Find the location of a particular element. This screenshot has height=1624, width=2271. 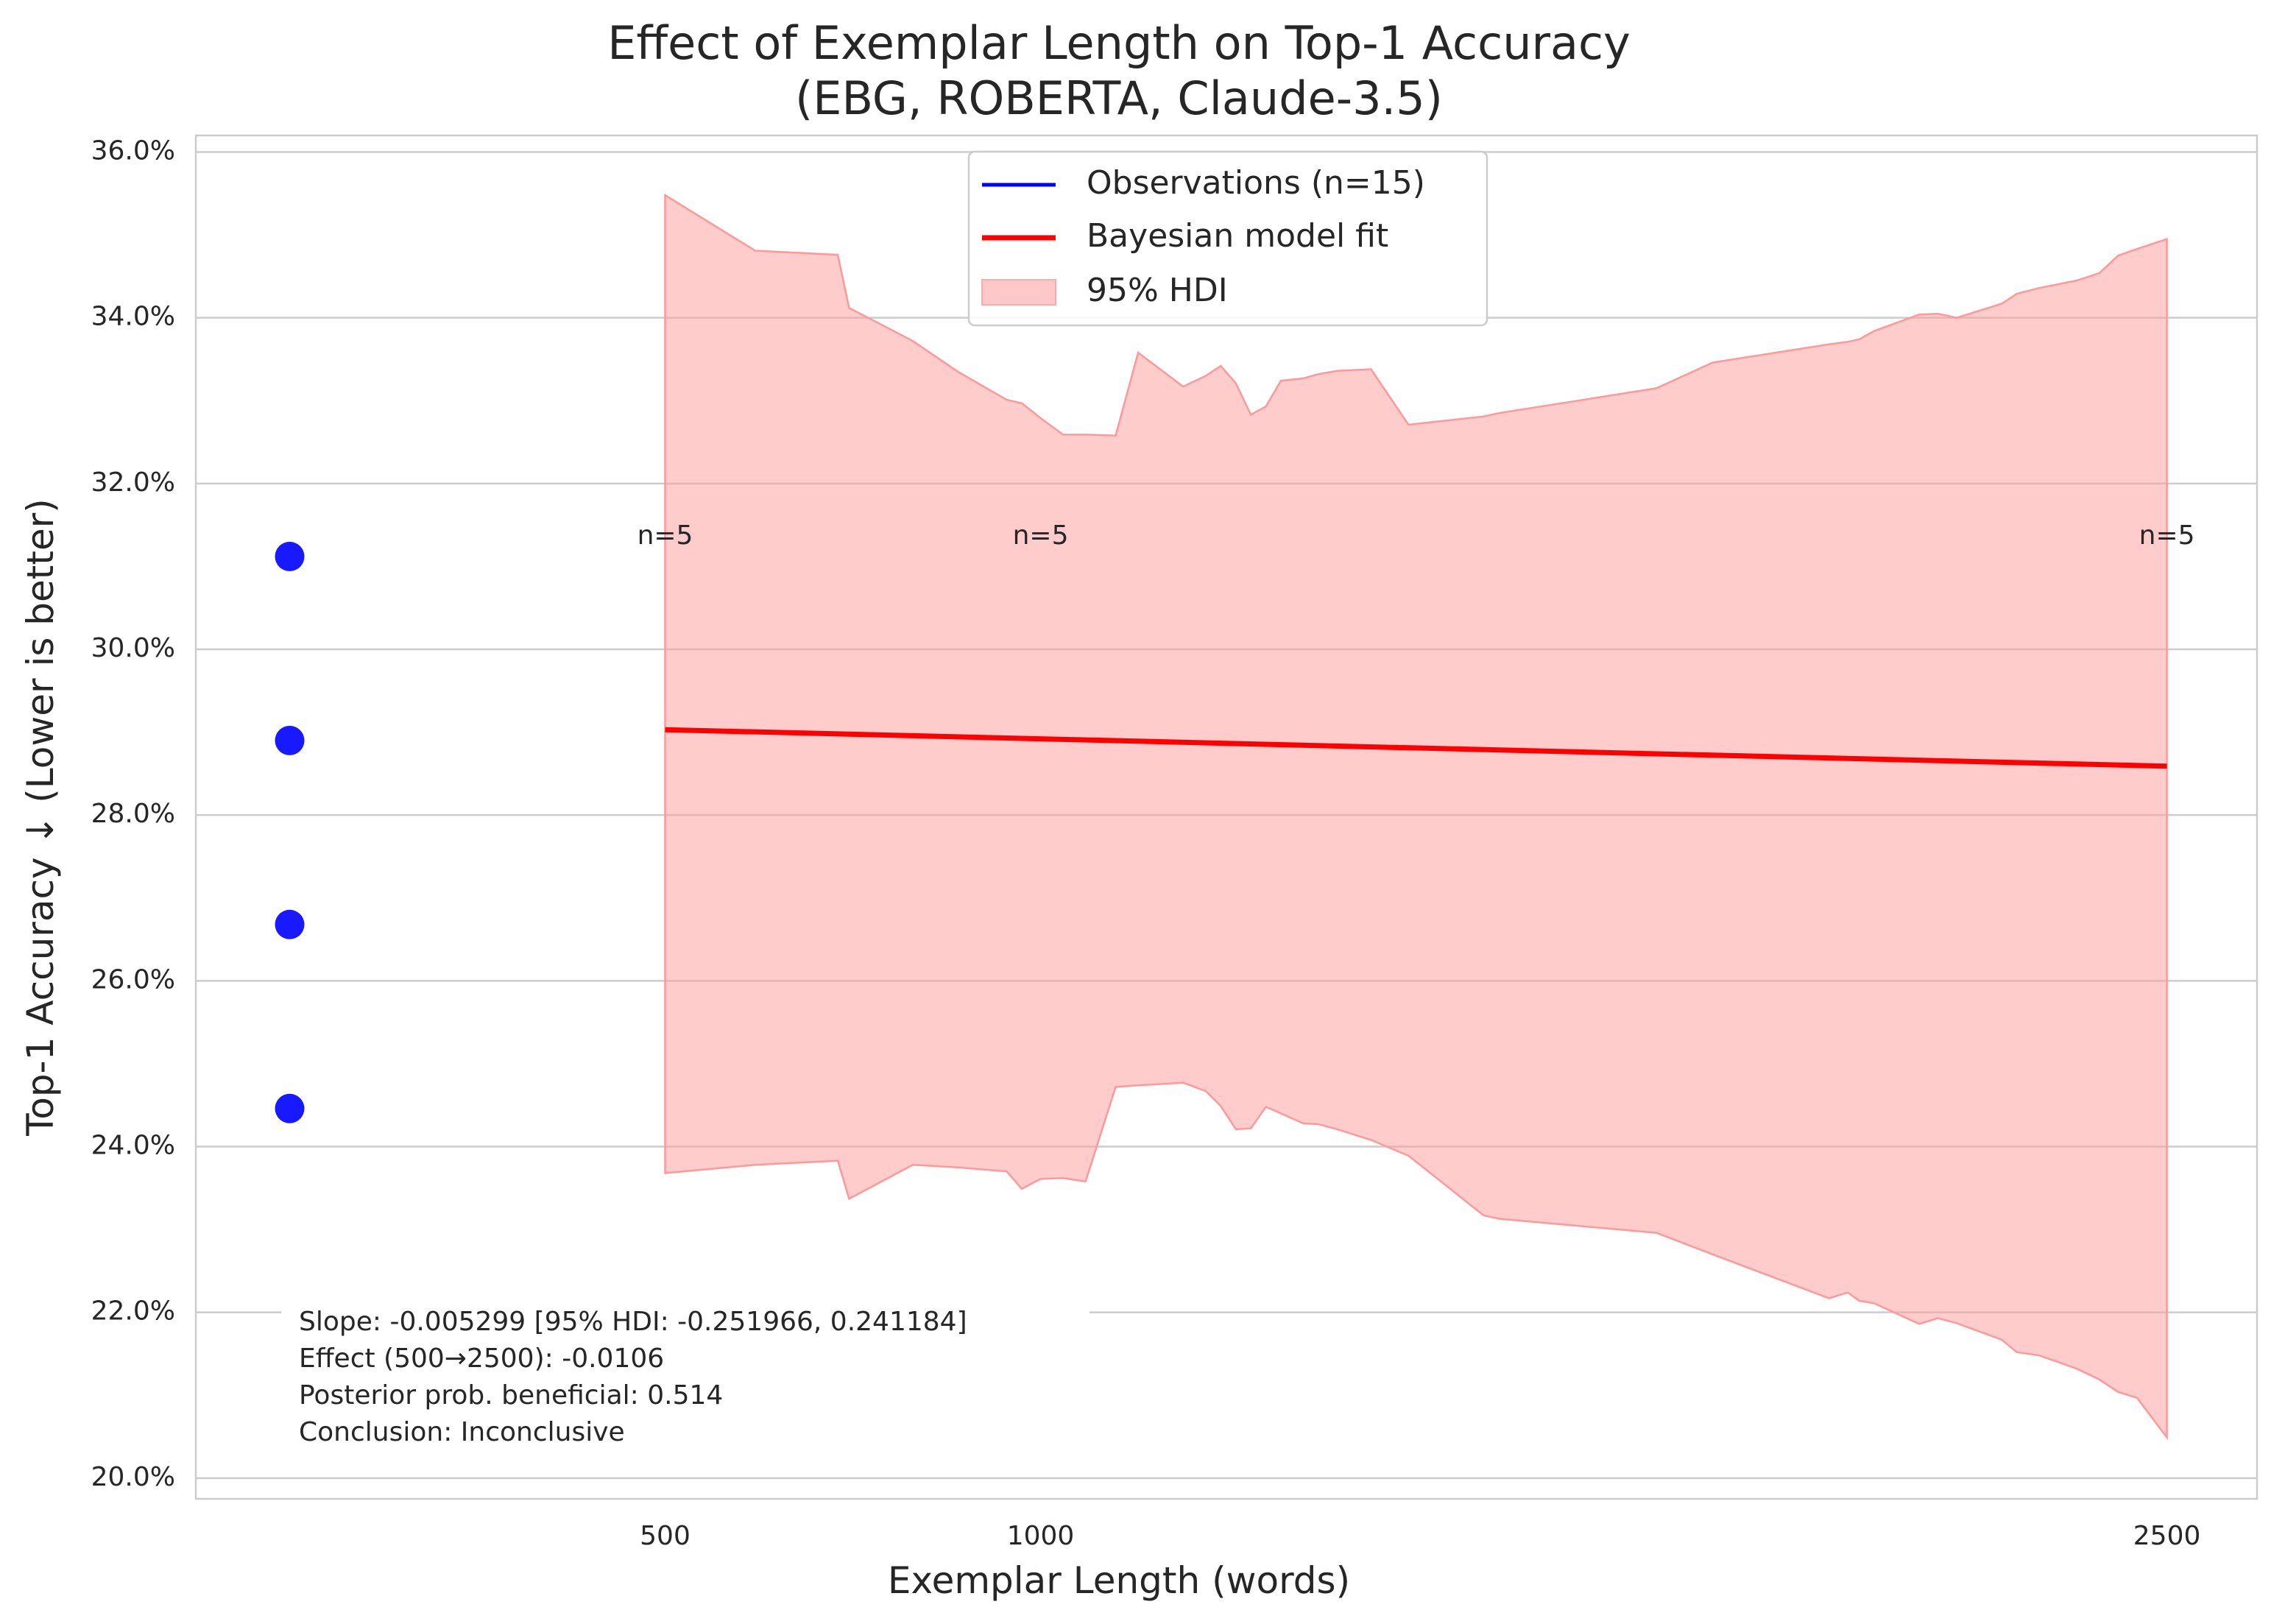

fit-line-group is located at coordinates (1416, 748).